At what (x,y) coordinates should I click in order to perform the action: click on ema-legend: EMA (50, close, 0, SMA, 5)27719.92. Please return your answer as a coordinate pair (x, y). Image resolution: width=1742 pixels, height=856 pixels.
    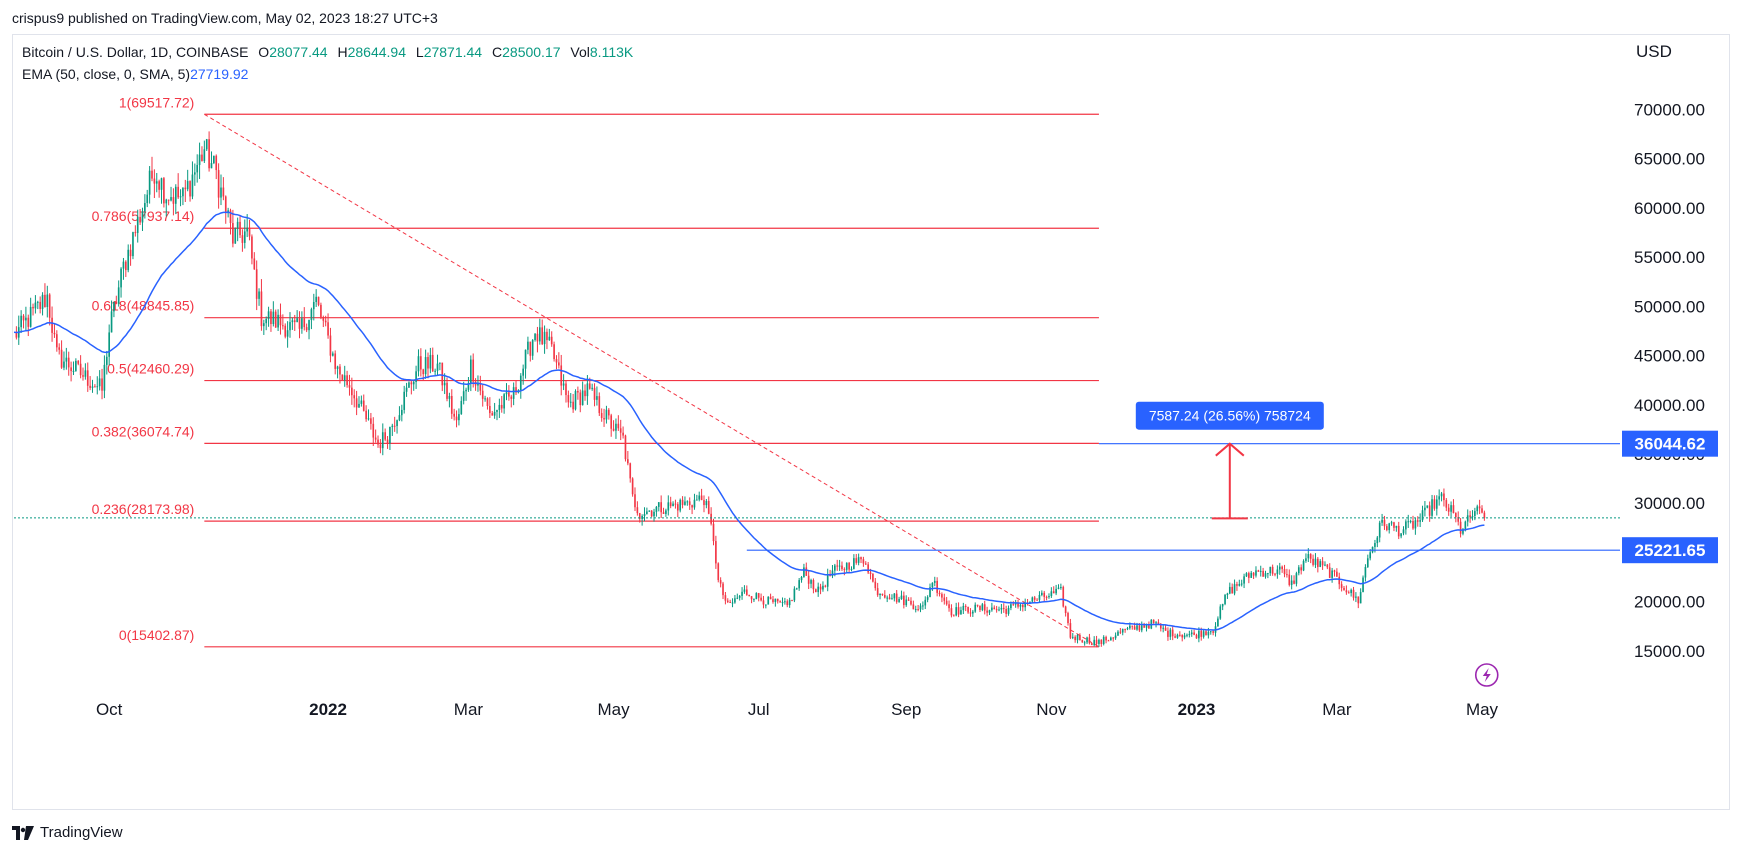
    Looking at the image, I should click on (135, 74).